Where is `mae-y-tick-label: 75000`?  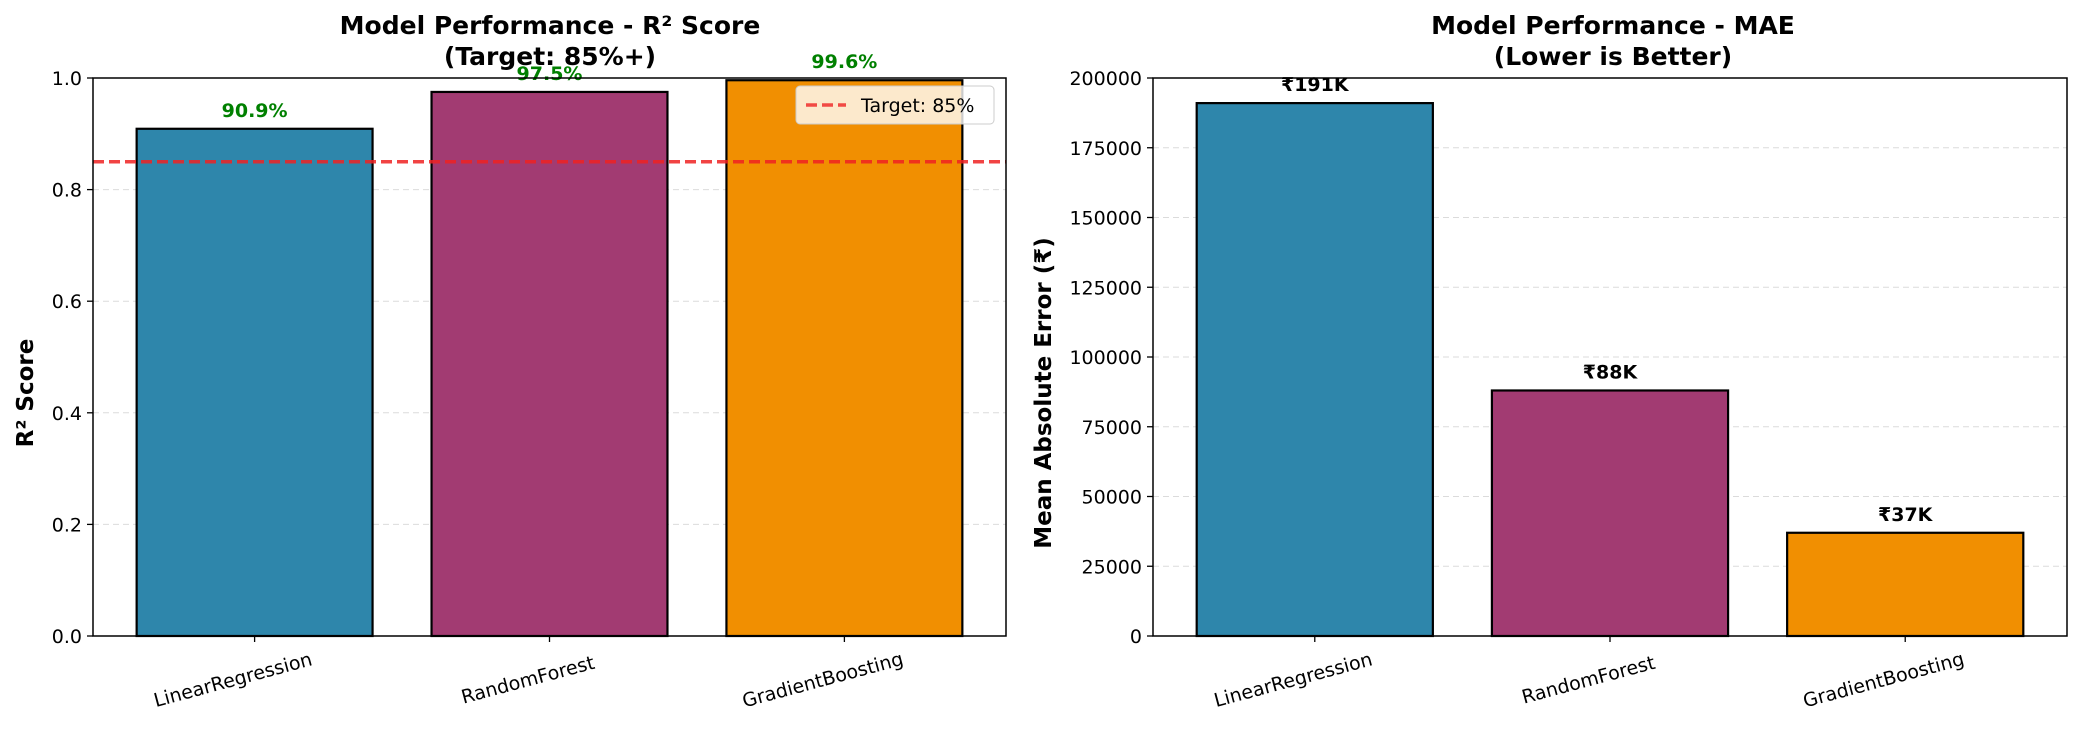 mae-y-tick-label: 75000 is located at coordinates (1112, 428).